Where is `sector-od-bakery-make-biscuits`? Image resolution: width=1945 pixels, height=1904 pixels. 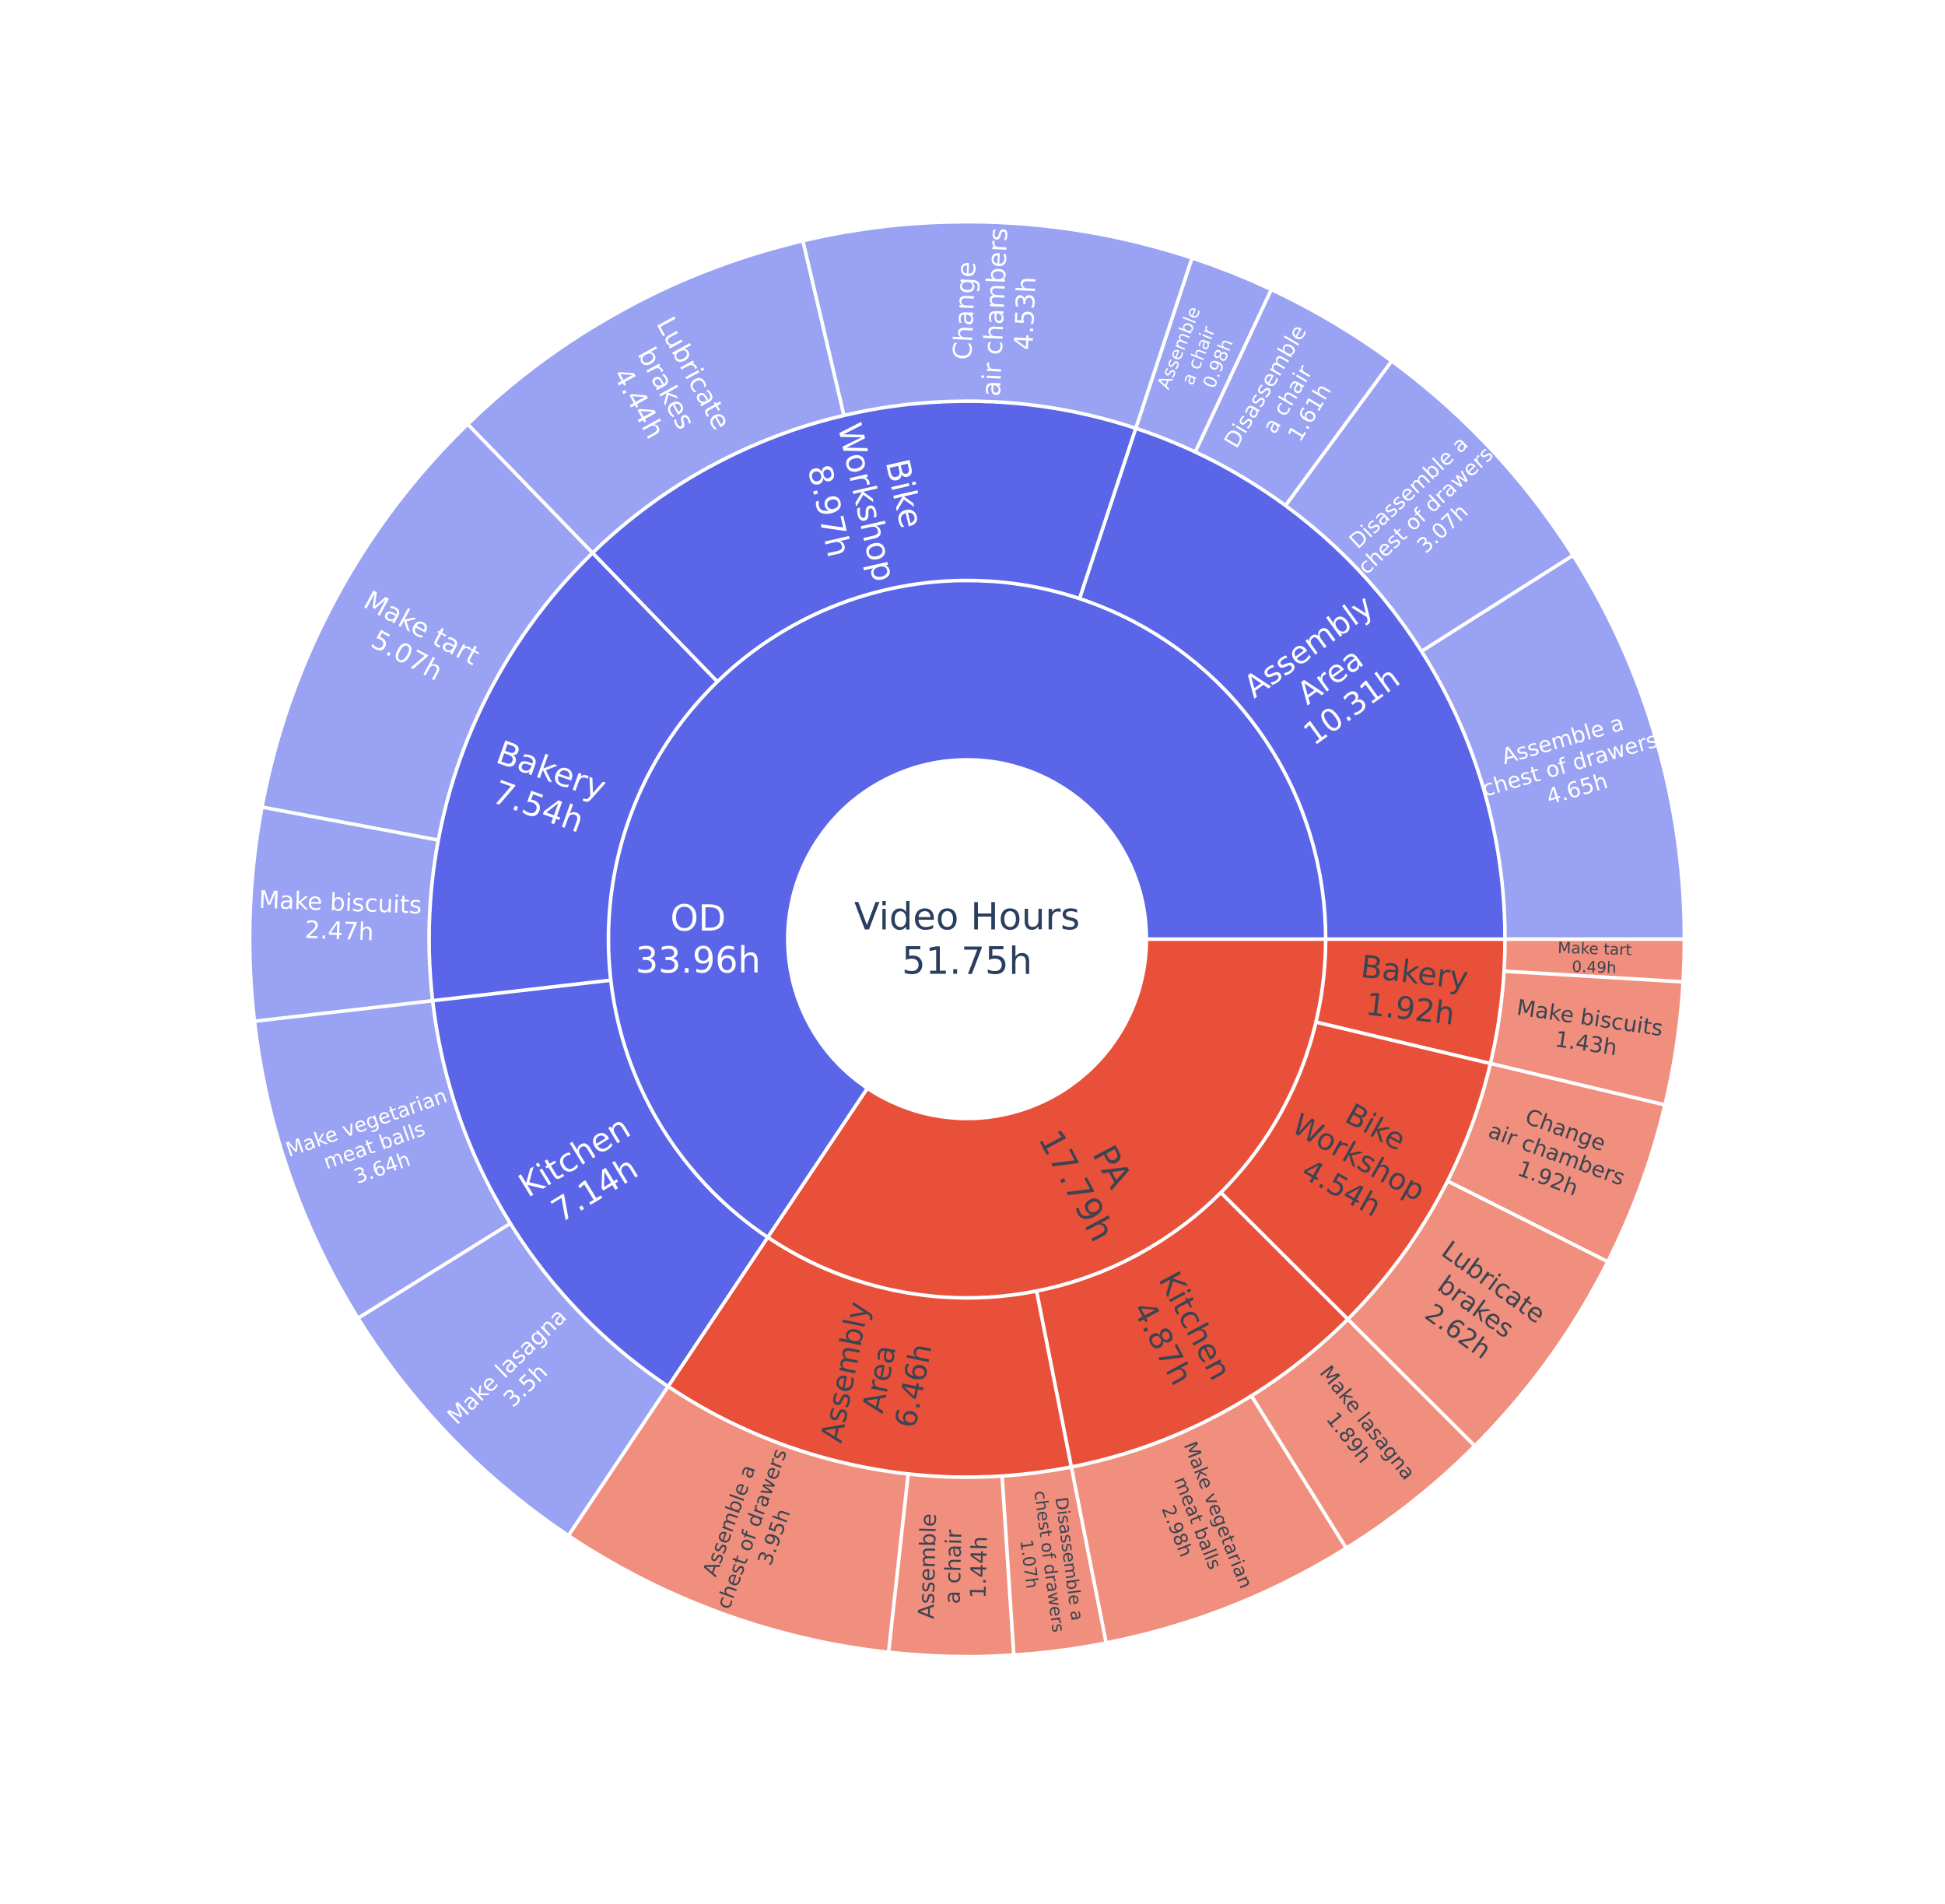
sector-od-bakery-make-biscuits is located at coordinates (343, 914).